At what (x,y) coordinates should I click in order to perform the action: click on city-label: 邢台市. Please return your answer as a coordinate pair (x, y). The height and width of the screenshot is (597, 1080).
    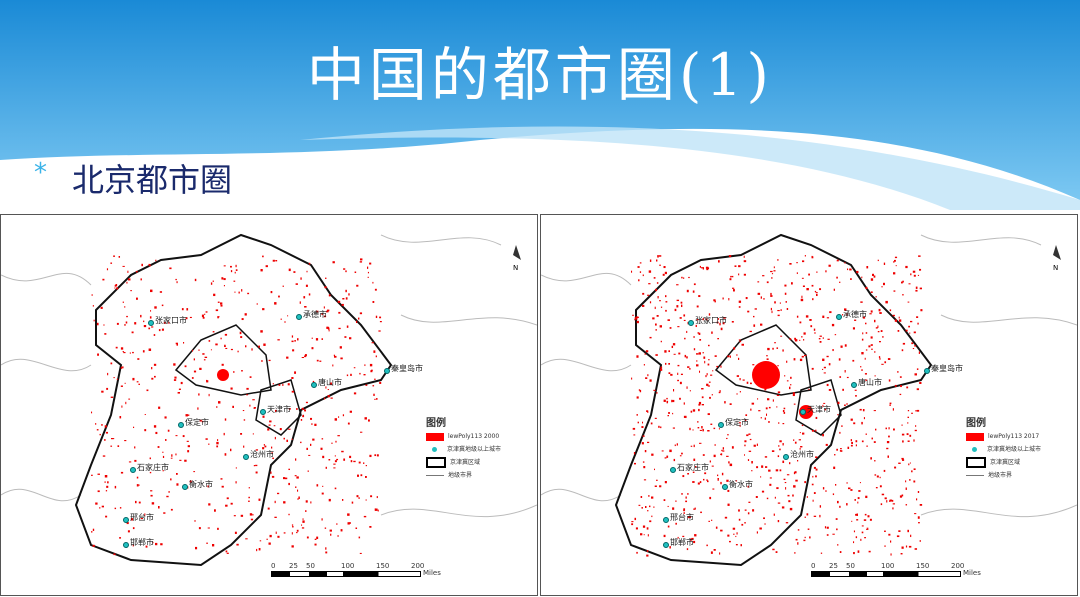
    Looking at the image, I should click on (142, 517).